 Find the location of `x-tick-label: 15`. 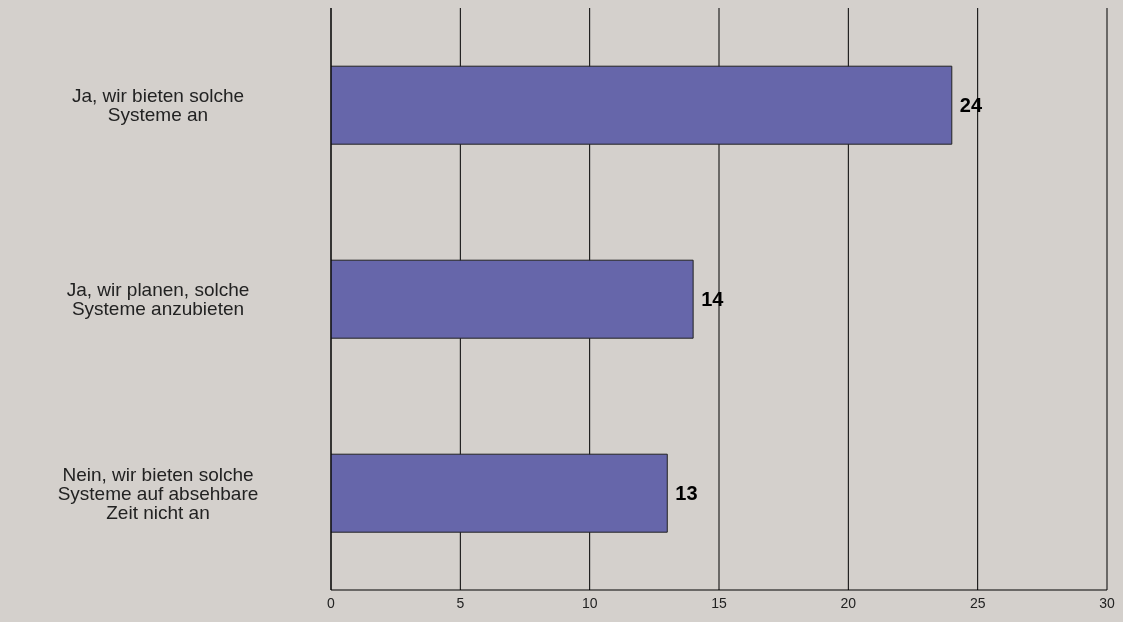

x-tick-label: 15 is located at coordinates (719, 602).